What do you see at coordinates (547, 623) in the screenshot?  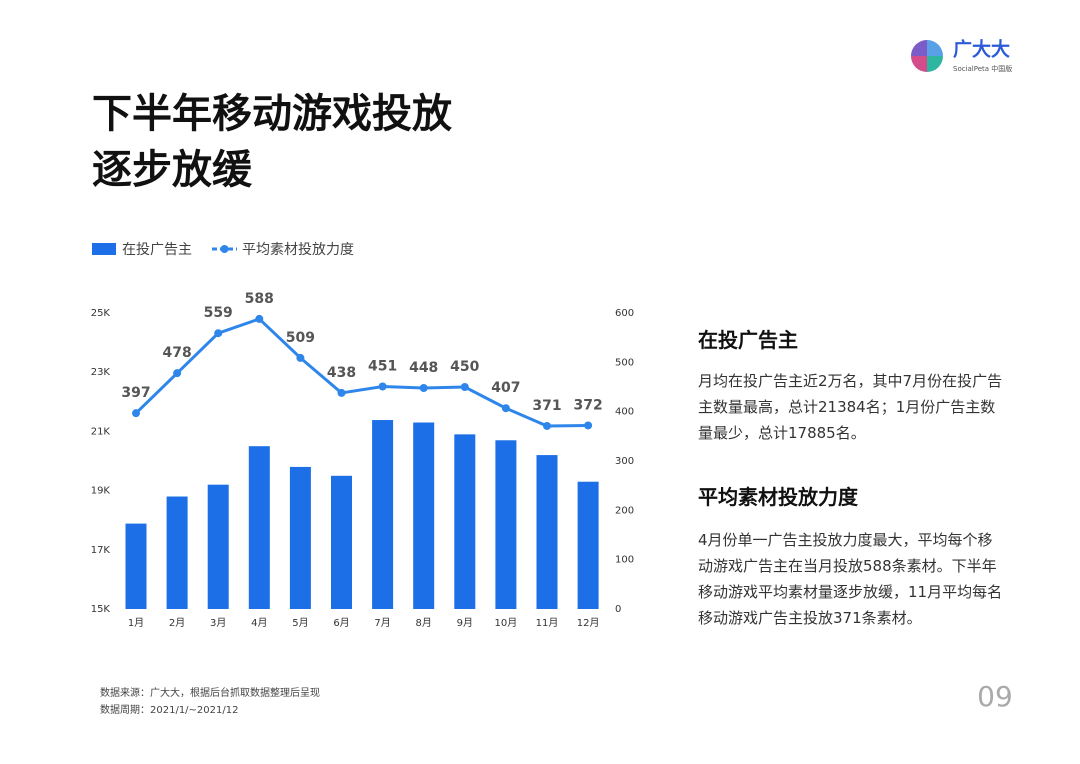 I see `x-tick-label: 11月` at bounding box center [547, 623].